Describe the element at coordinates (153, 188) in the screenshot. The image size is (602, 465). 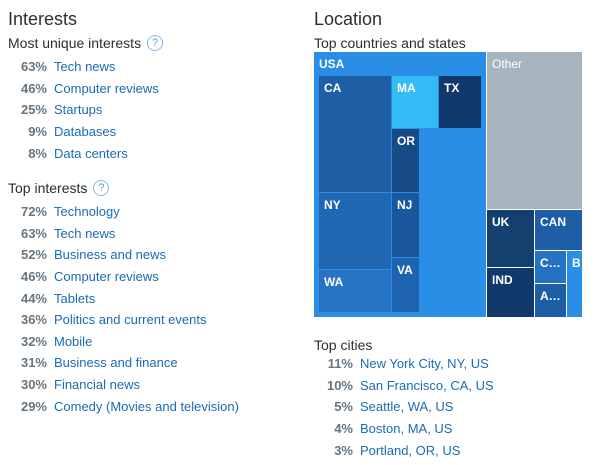
I see `top-interests-heading: Top interests ?` at that location.